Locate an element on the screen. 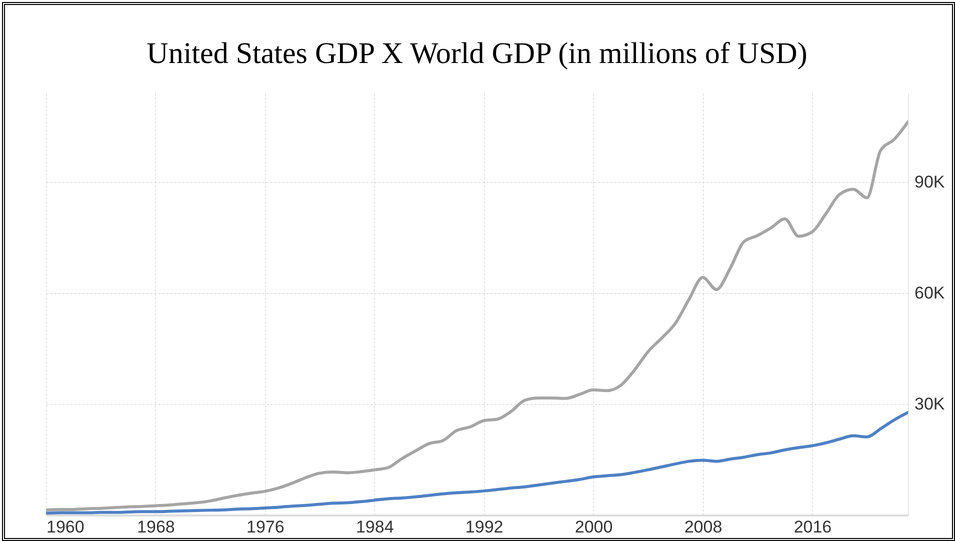 This screenshot has width=955, height=541. x-tick-label: 2008 is located at coordinates (703, 527).